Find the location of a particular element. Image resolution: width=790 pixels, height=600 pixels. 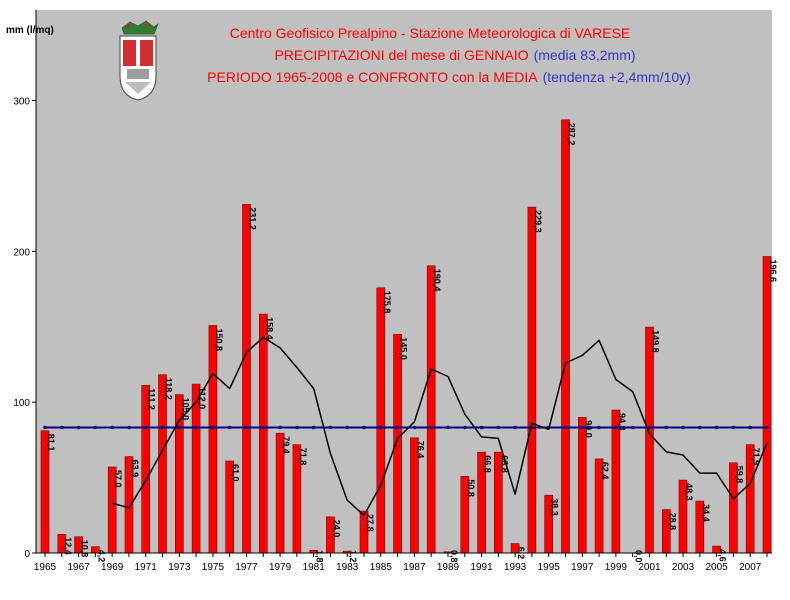

y-tick-label-300: 300 is located at coordinates (21, 102).